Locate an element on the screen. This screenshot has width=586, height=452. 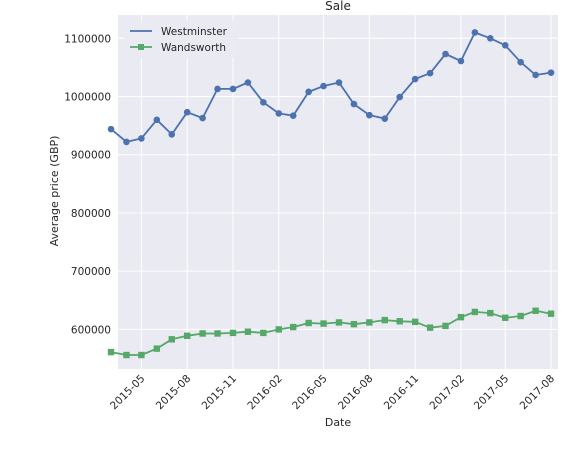
series-wandsworth is located at coordinates (331, 333).